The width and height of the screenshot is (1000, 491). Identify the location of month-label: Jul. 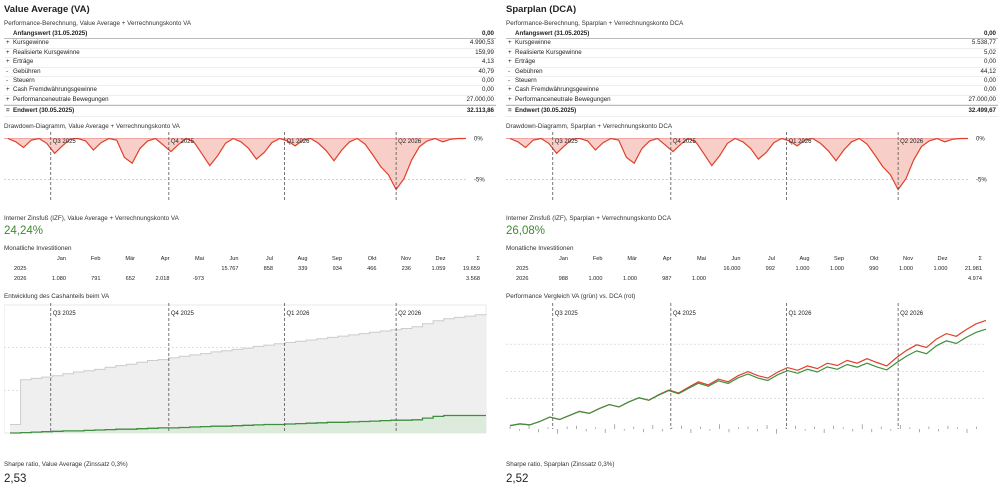
(269, 259).